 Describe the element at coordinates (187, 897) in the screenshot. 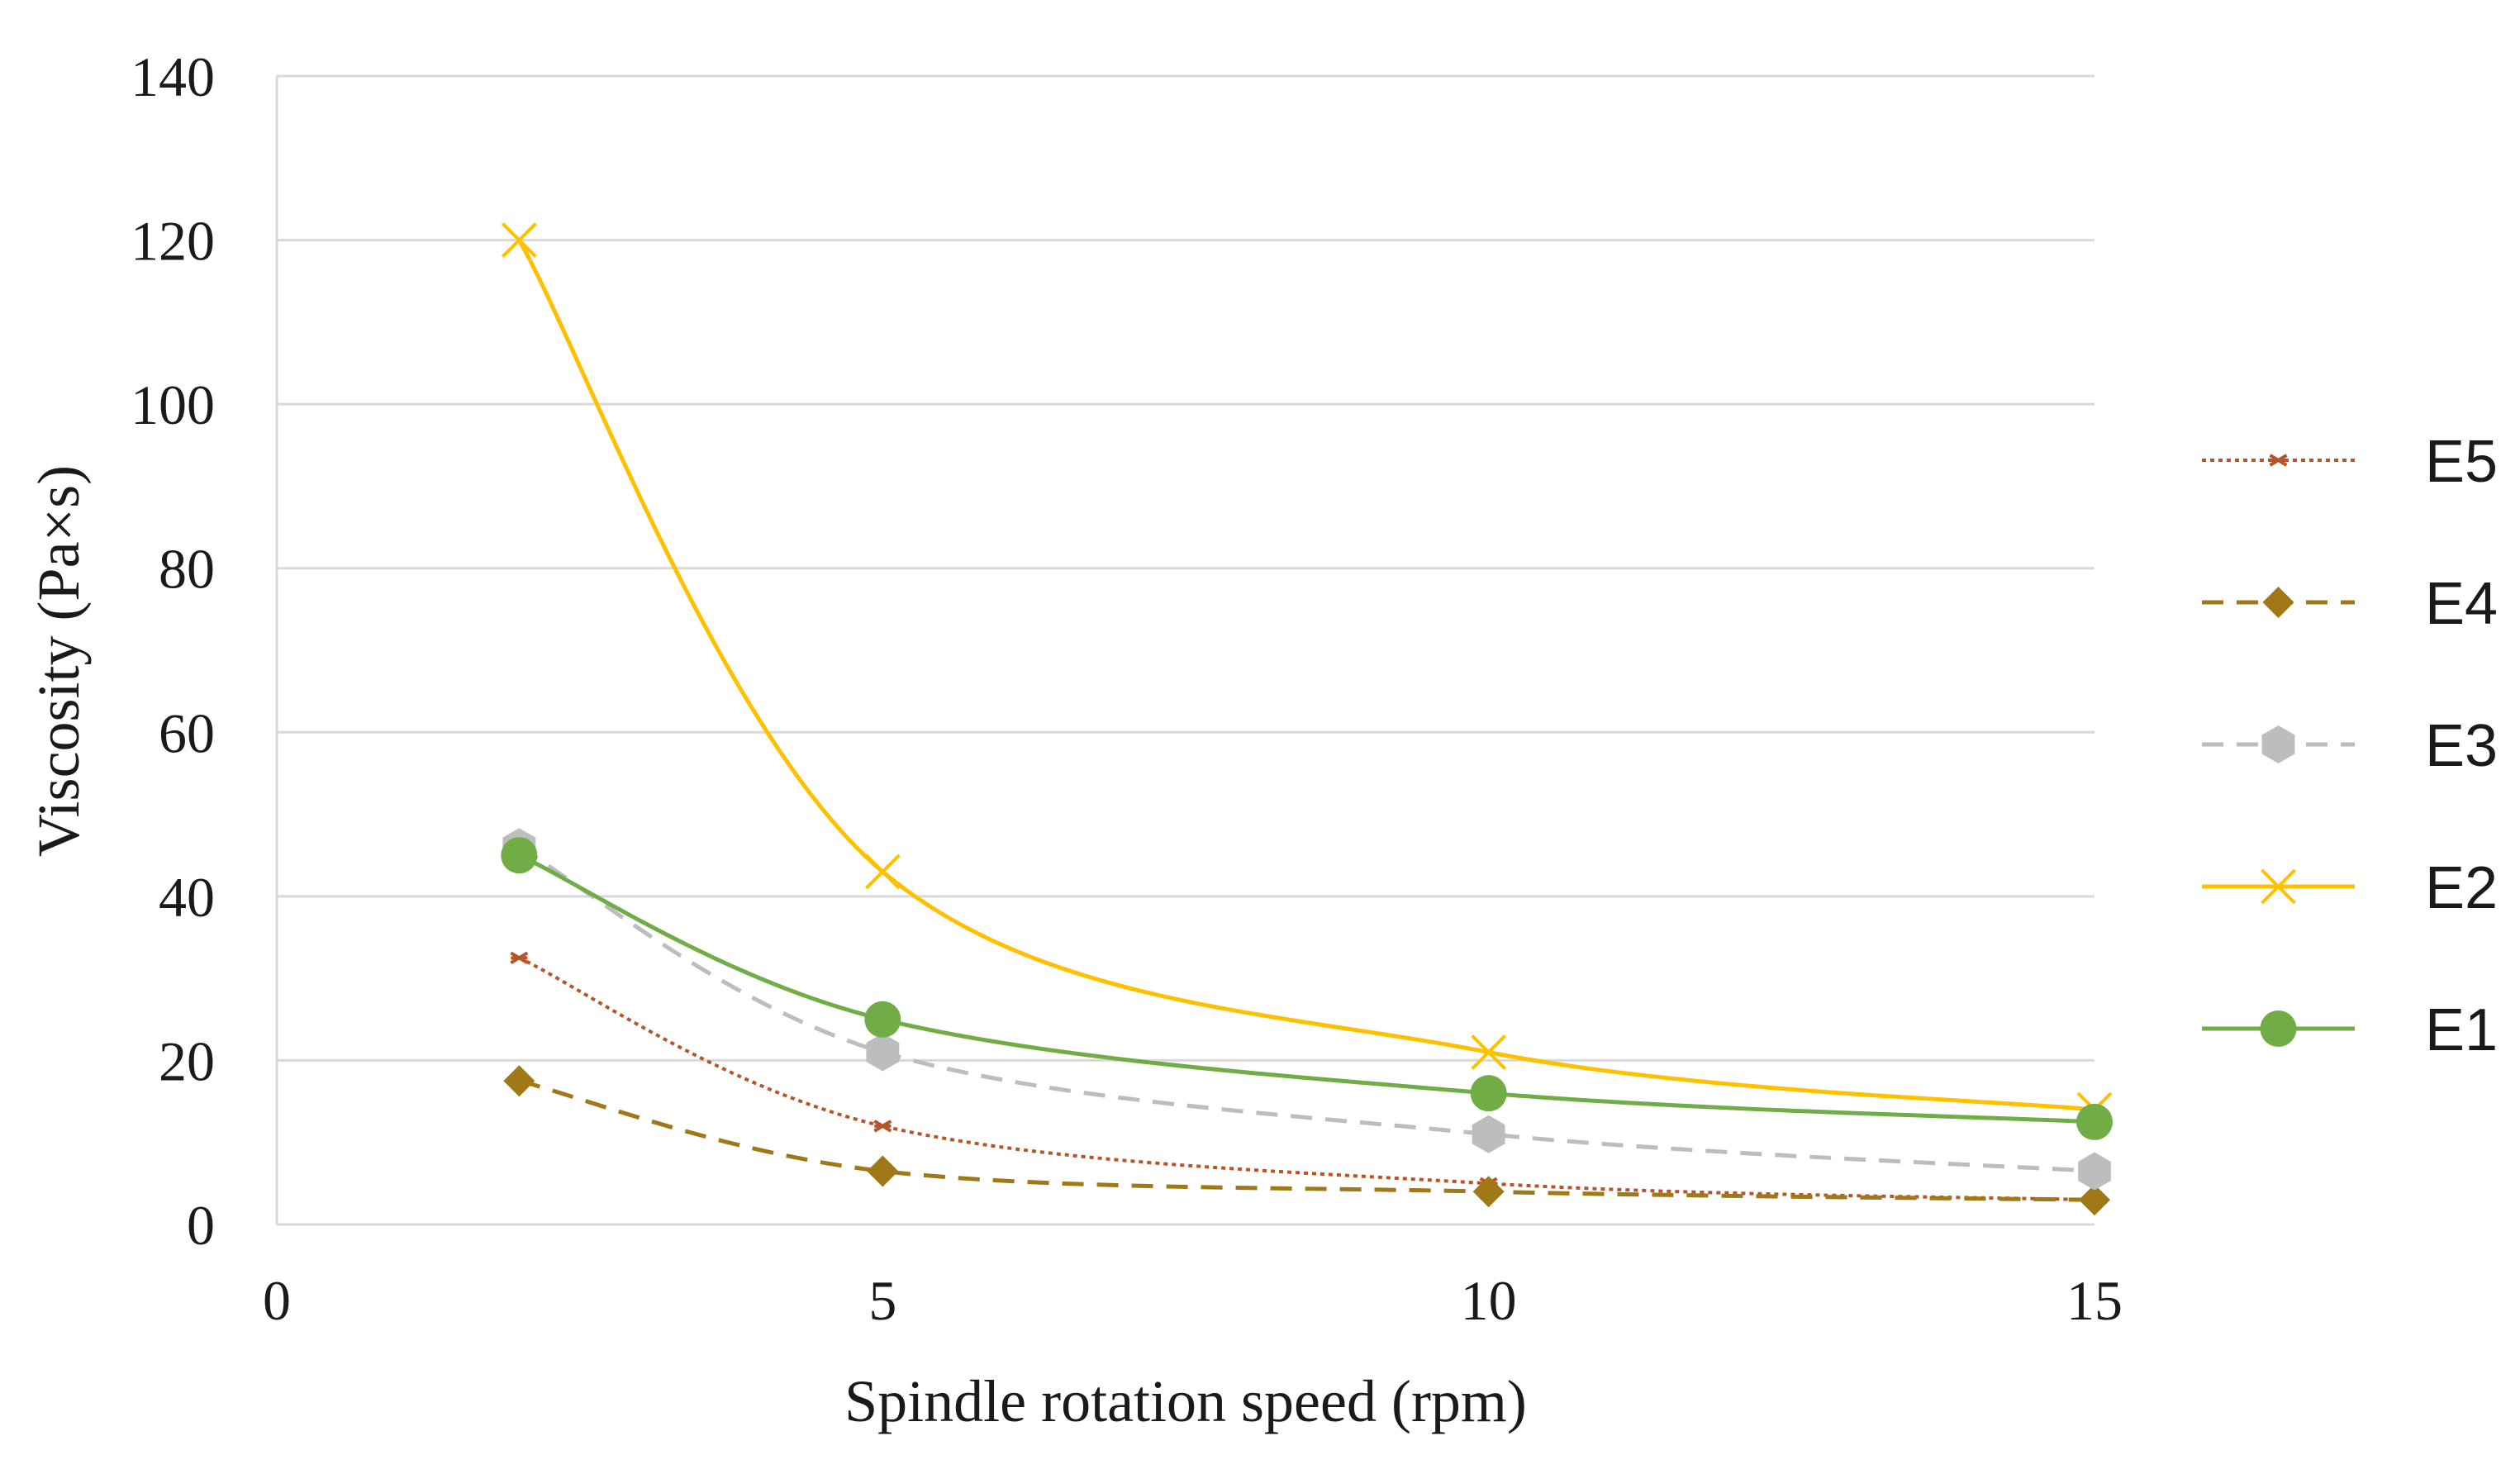

I see `y-tick-label-40: 40` at that location.